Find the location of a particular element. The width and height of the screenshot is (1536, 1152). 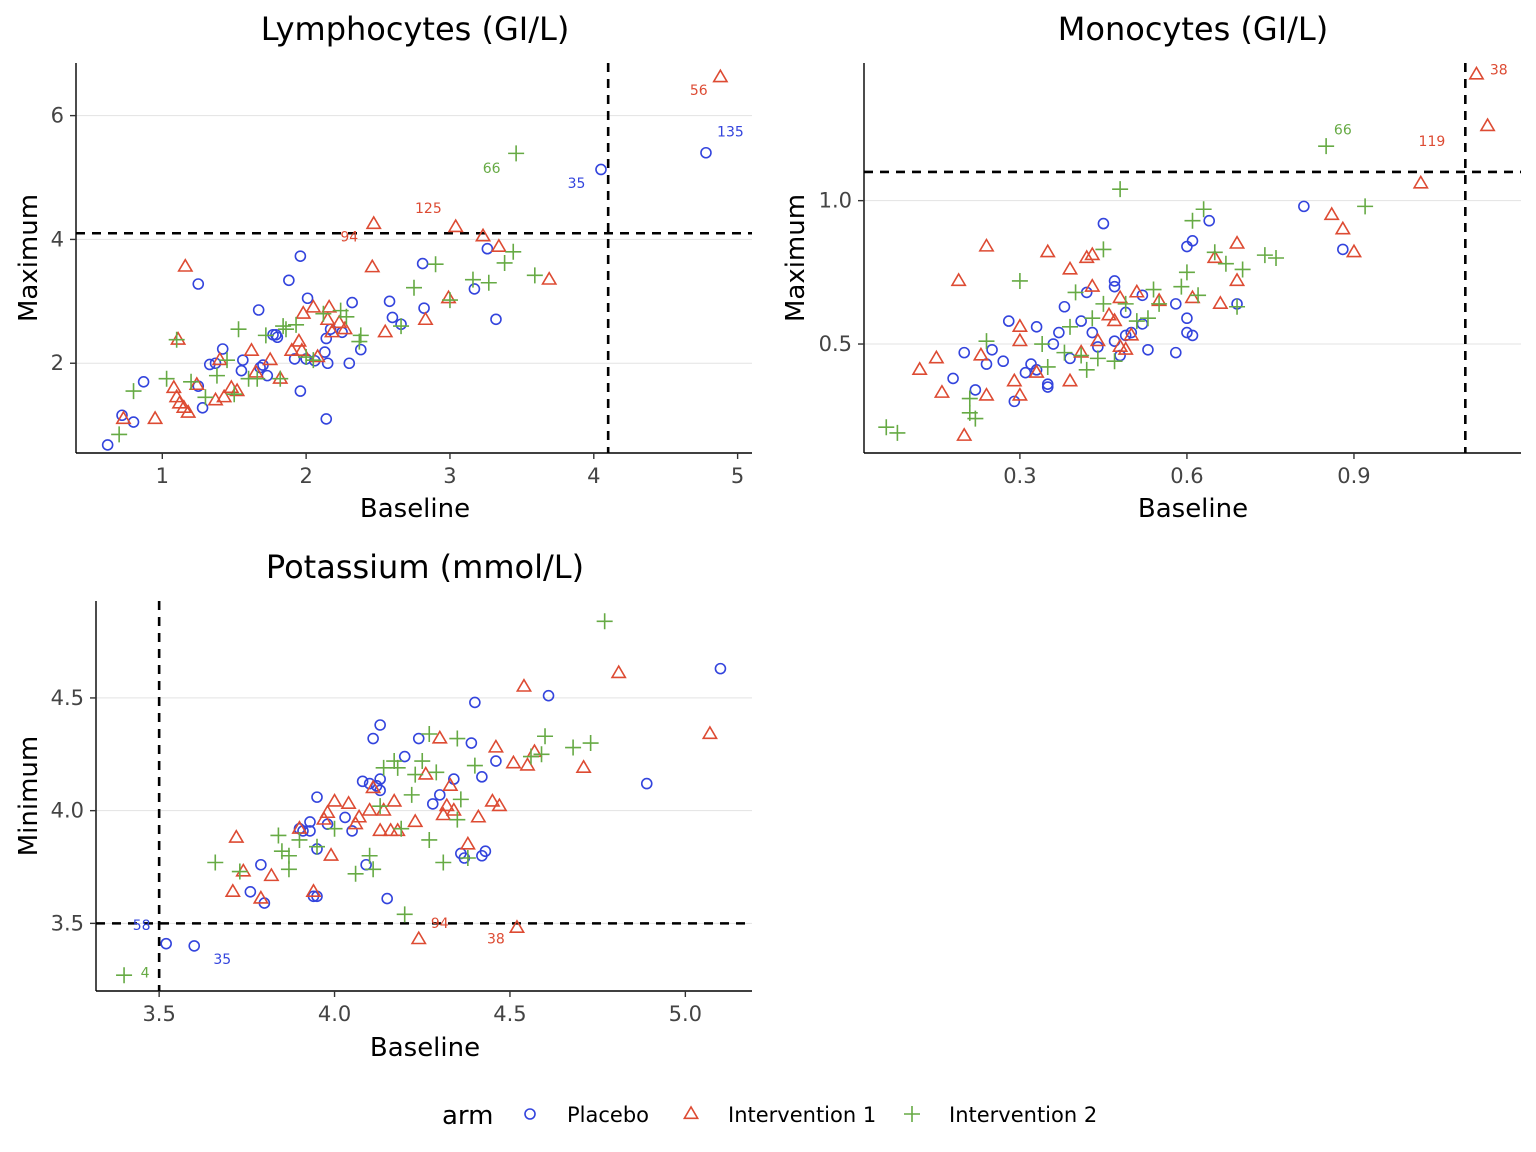

points-layer is located at coordinates (415, 259).